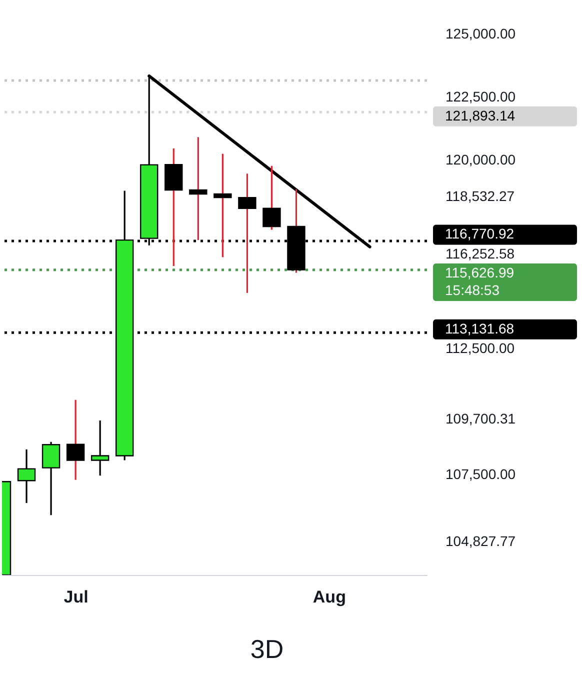  I want to click on x-tick-label: Aug, so click(329, 597).